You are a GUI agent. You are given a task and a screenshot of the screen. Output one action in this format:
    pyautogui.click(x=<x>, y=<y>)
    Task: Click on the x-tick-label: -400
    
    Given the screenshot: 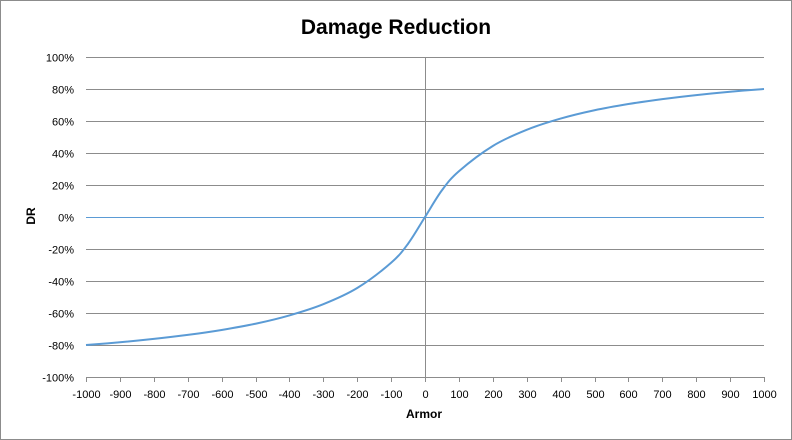 What is the action you would take?
    pyautogui.click(x=289, y=395)
    